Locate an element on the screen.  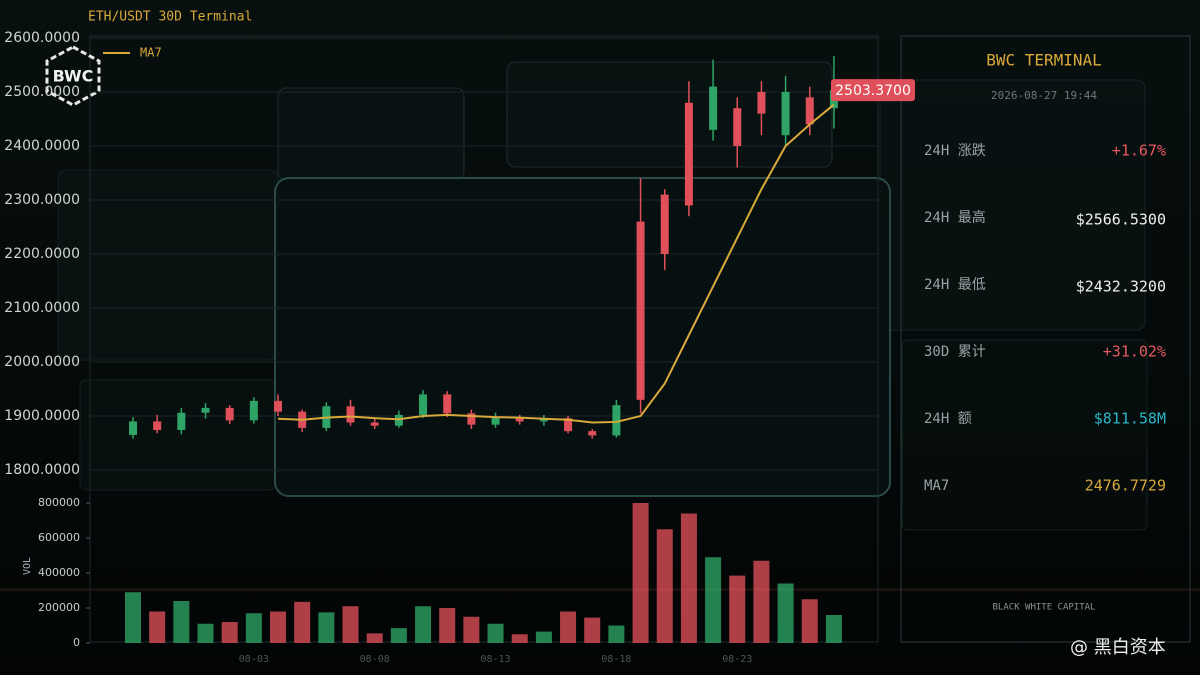
y-tick-label: 1900.0000 is located at coordinates (42, 416).